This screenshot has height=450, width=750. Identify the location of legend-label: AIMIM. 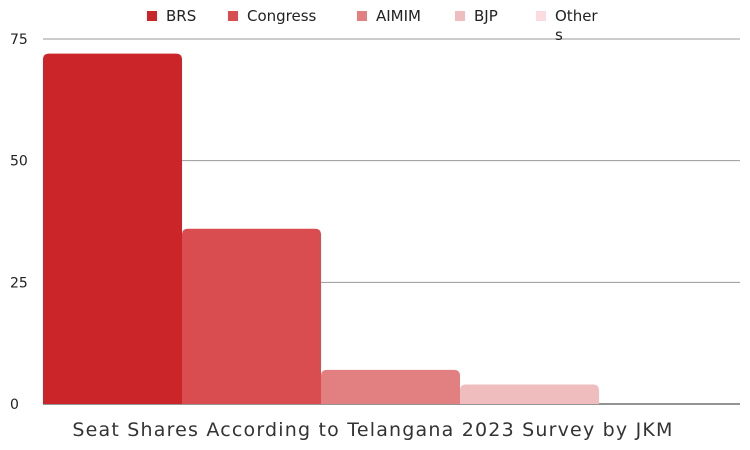
(398, 16).